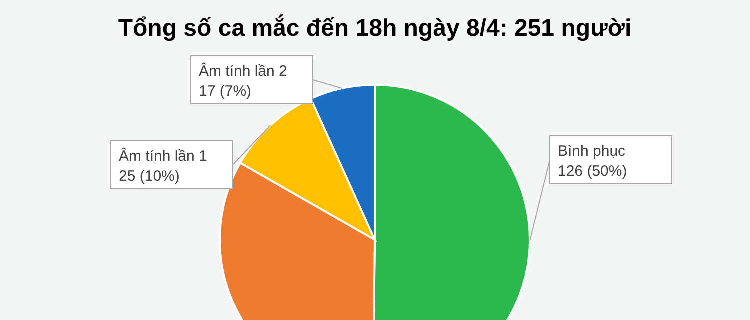  Describe the element at coordinates (593, 171) in the screenshot. I see `data-label: 126 (50%)` at that location.